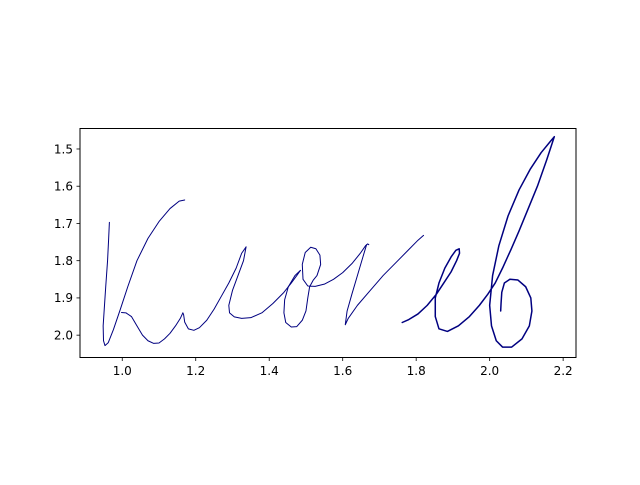  Describe the element at coordinates (63, 335) in the screenshot. I see `y-tick-label: 2.0` at that location.